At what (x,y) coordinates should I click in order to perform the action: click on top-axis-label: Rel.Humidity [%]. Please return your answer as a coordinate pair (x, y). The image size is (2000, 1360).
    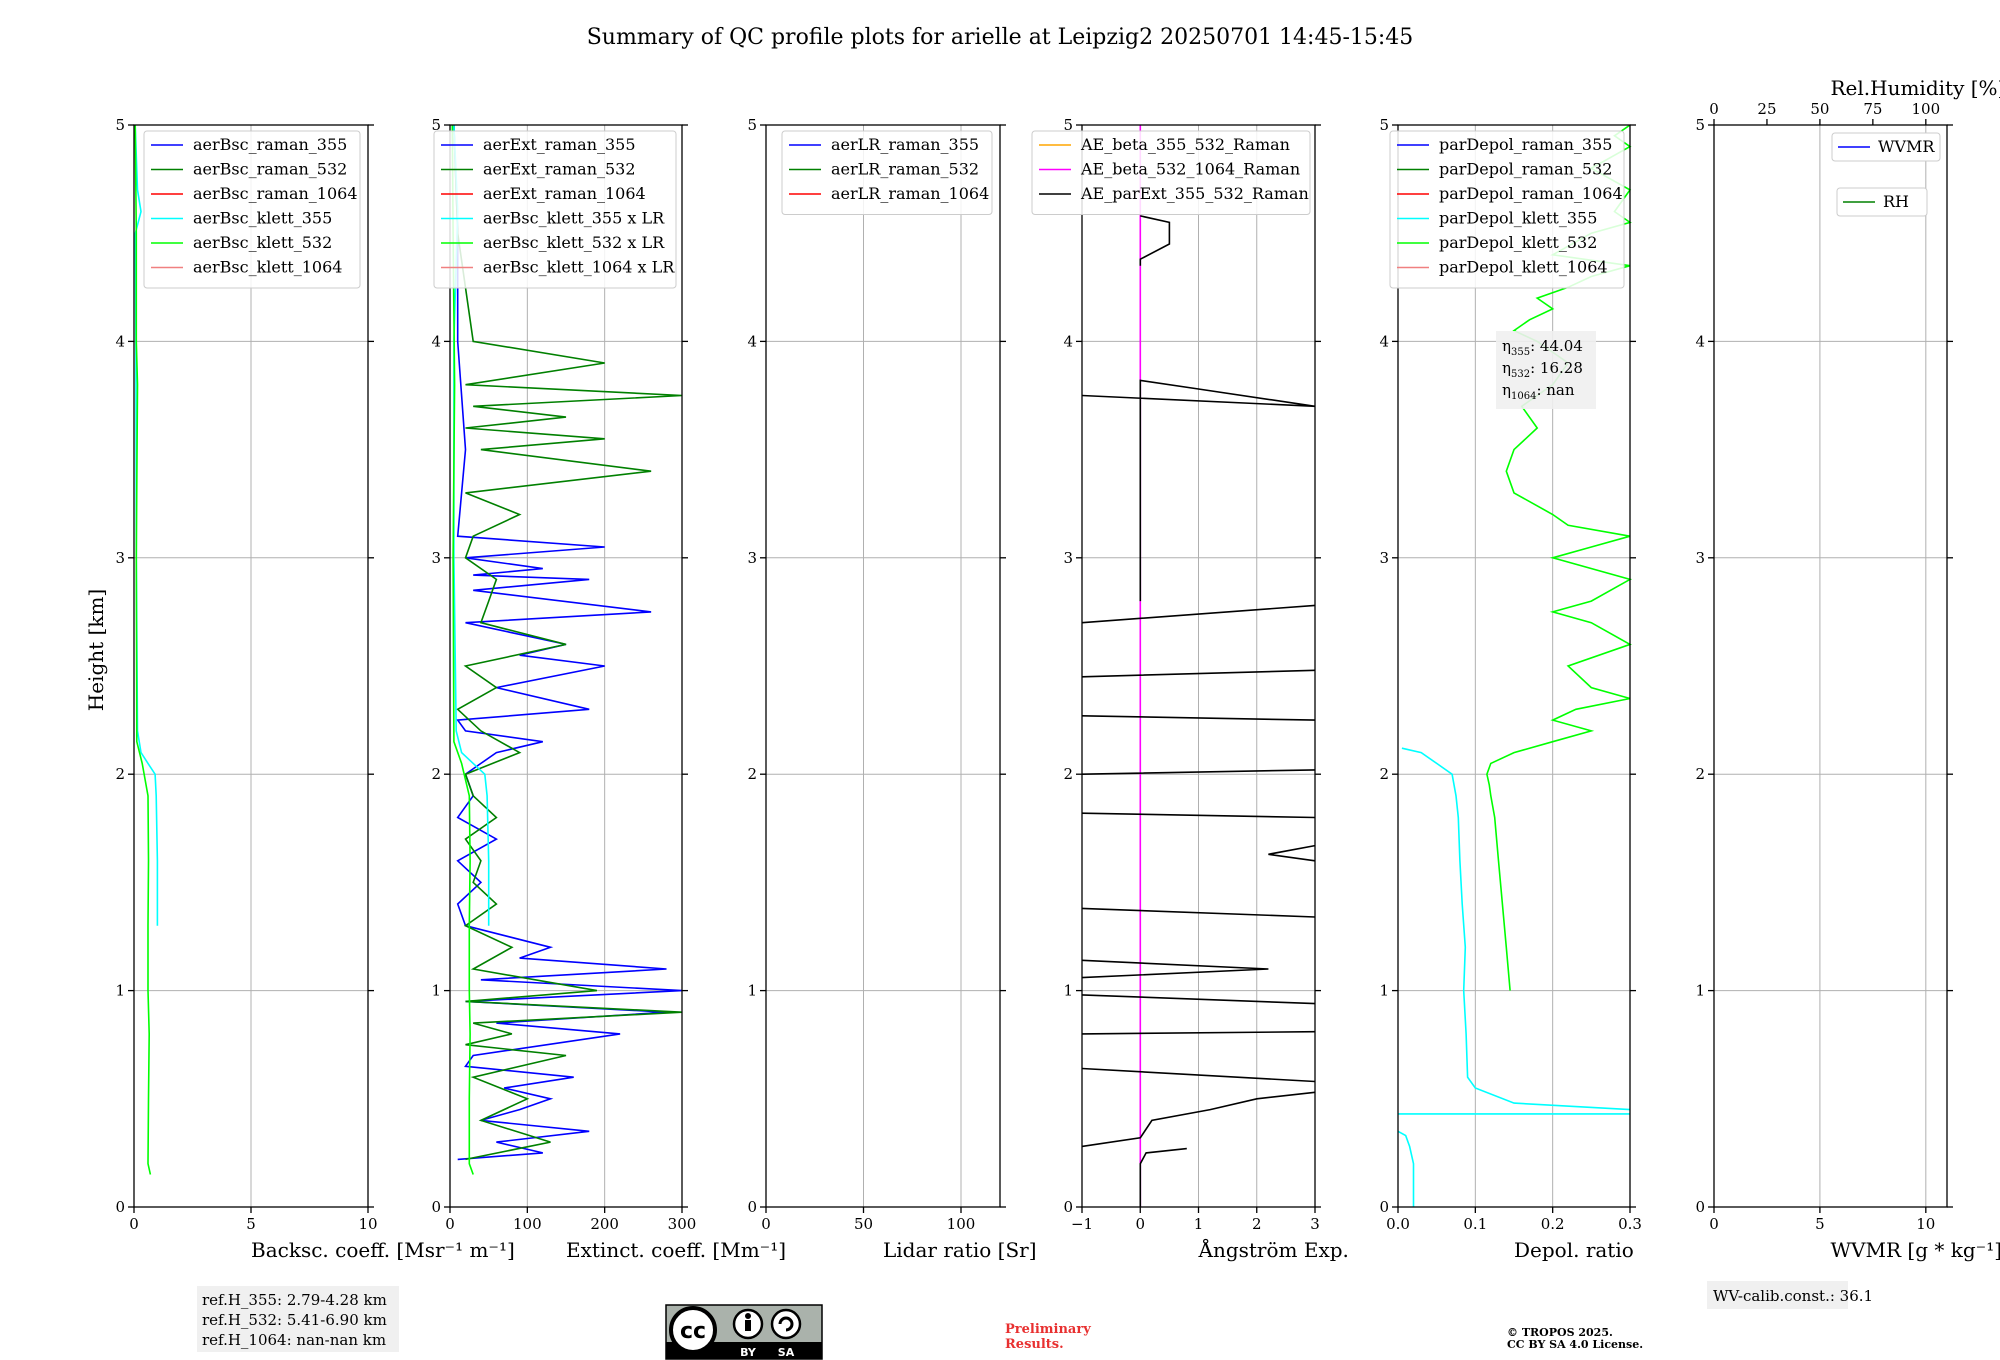
    Looking at the image, I should click on (1915, 88).